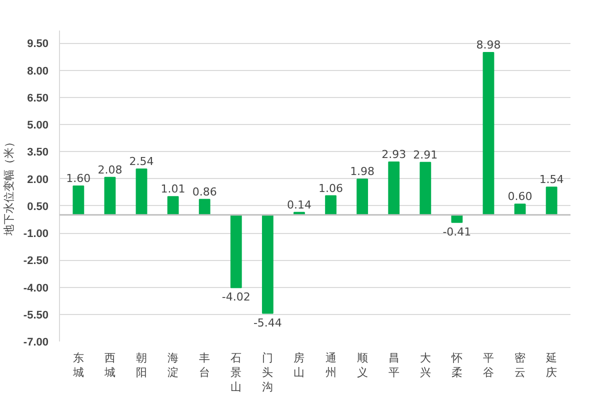 The width and height of the screenshot is (600, 396). Describe the element at coordinates (457, 231) in the screenshot. I see `data-label: -0.41` at that location.